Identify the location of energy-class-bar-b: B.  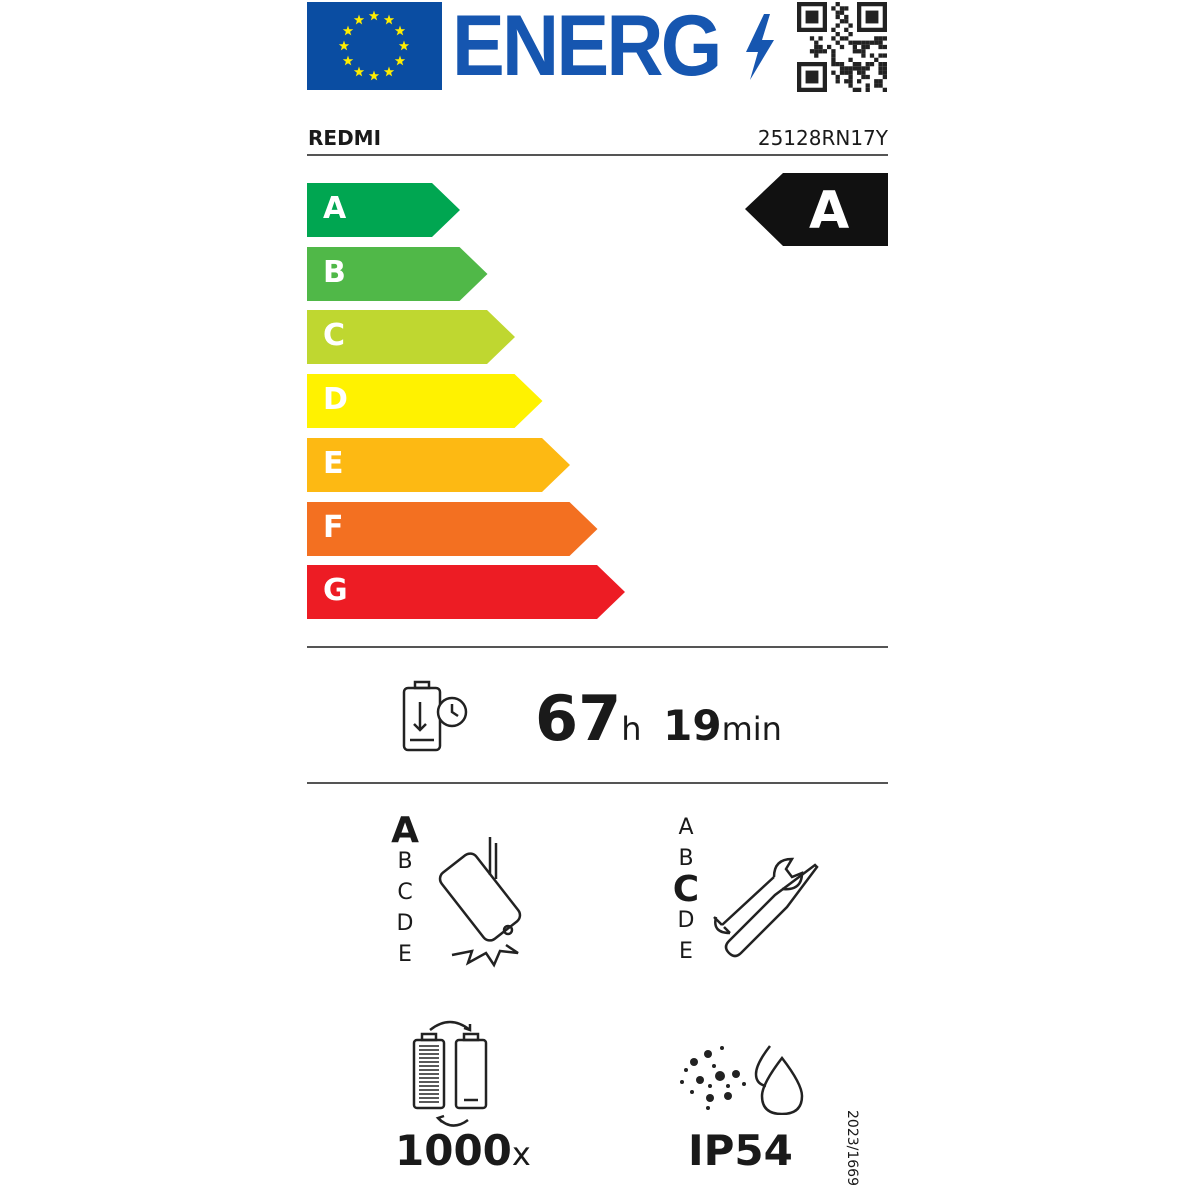
(398, 273).